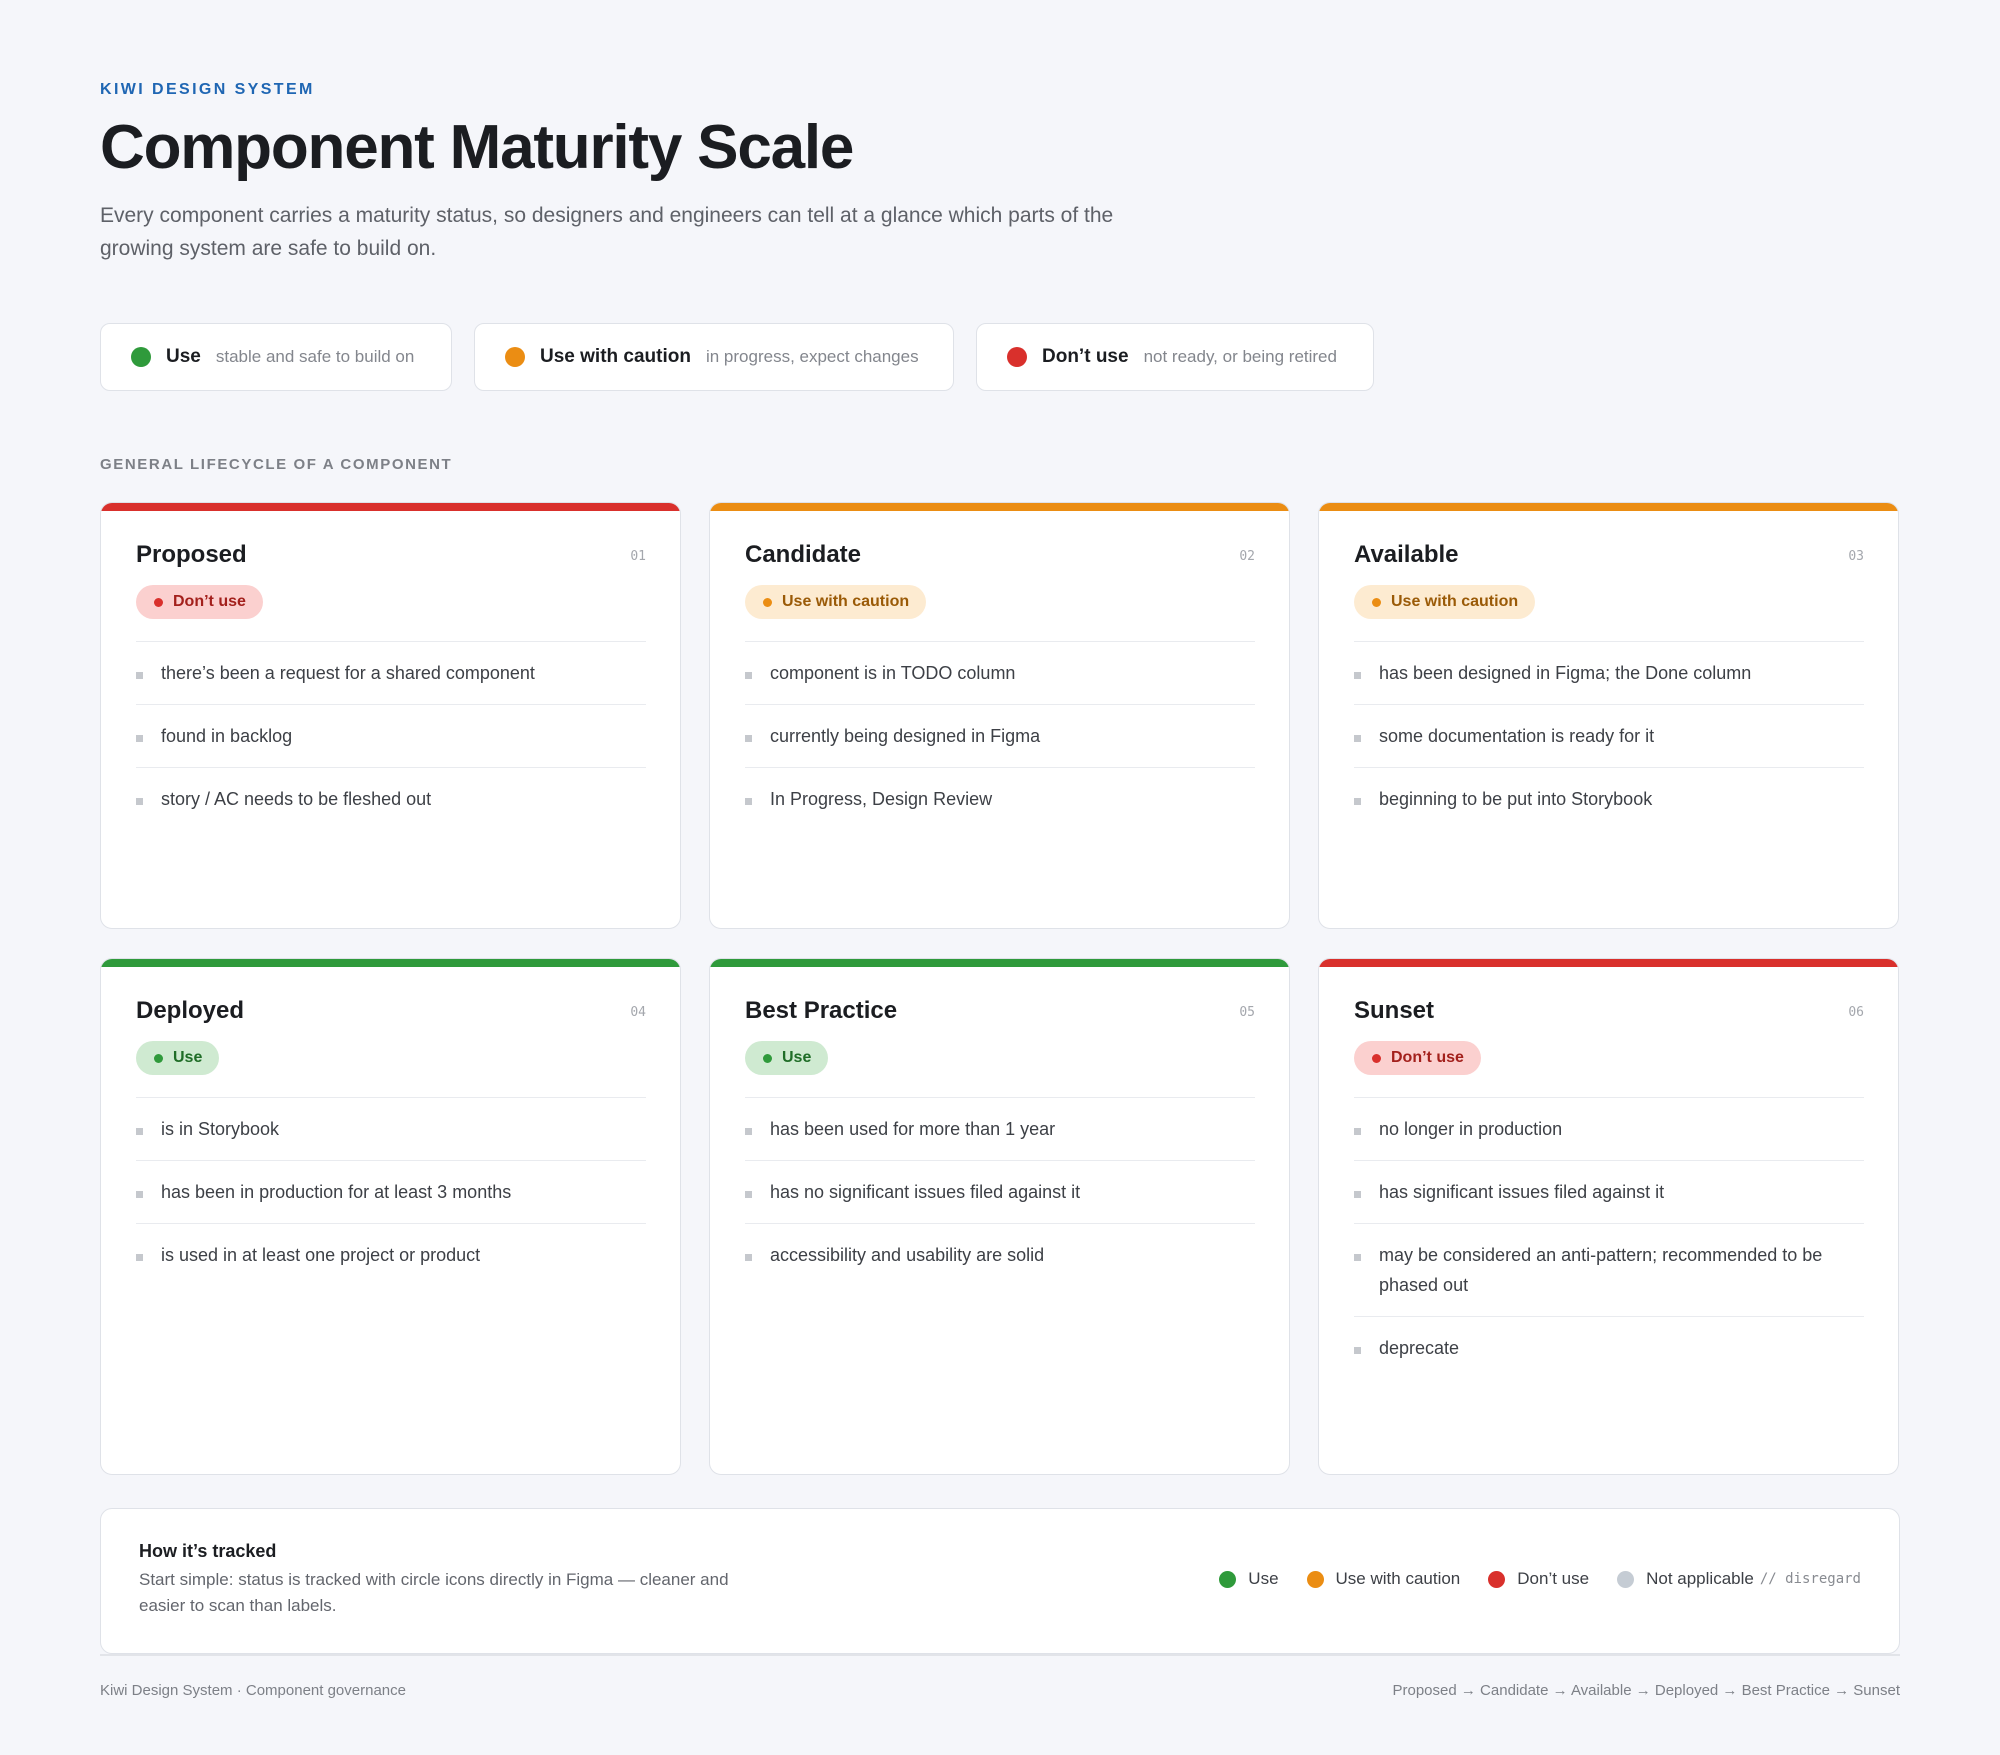  I want to click on legend-desc: not ready, or being retired, so click(1240, 356).